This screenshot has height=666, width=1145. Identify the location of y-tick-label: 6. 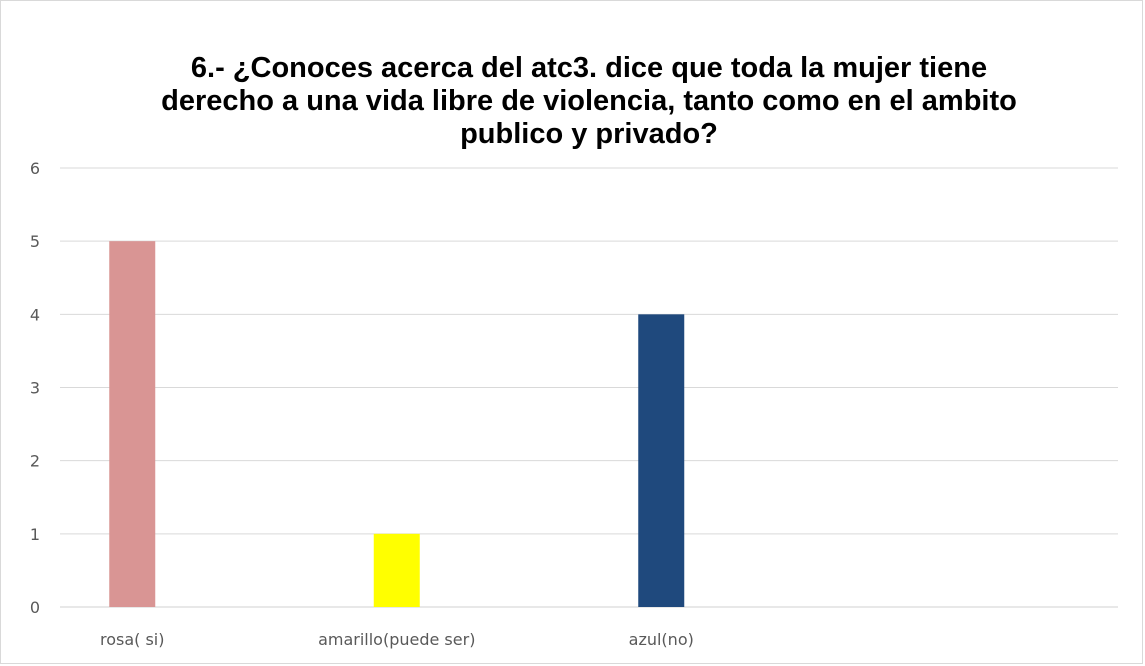
(35, 168).